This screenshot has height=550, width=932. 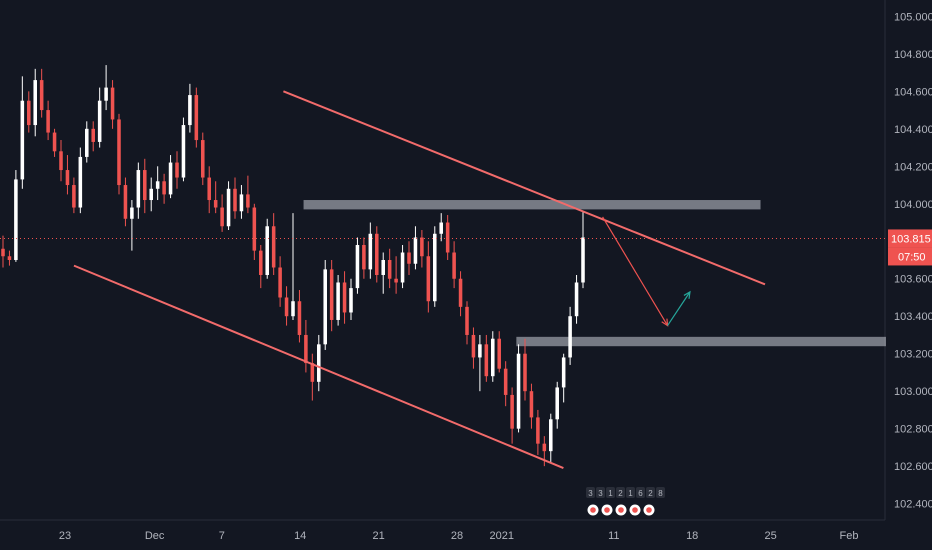 What do you see at coordinates (770, 536) in the screenshot?
I see `x-tick-label: 25` at bounding box center [770, 536].